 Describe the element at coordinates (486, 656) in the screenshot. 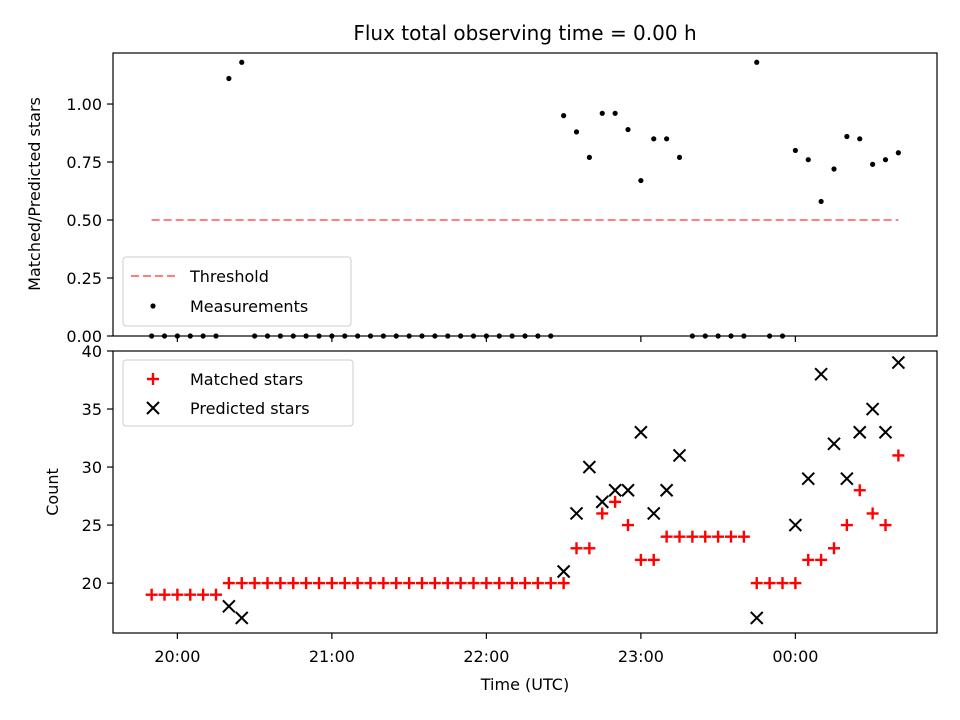

I see `bottom-x-tick-label: 22:00` at that location.